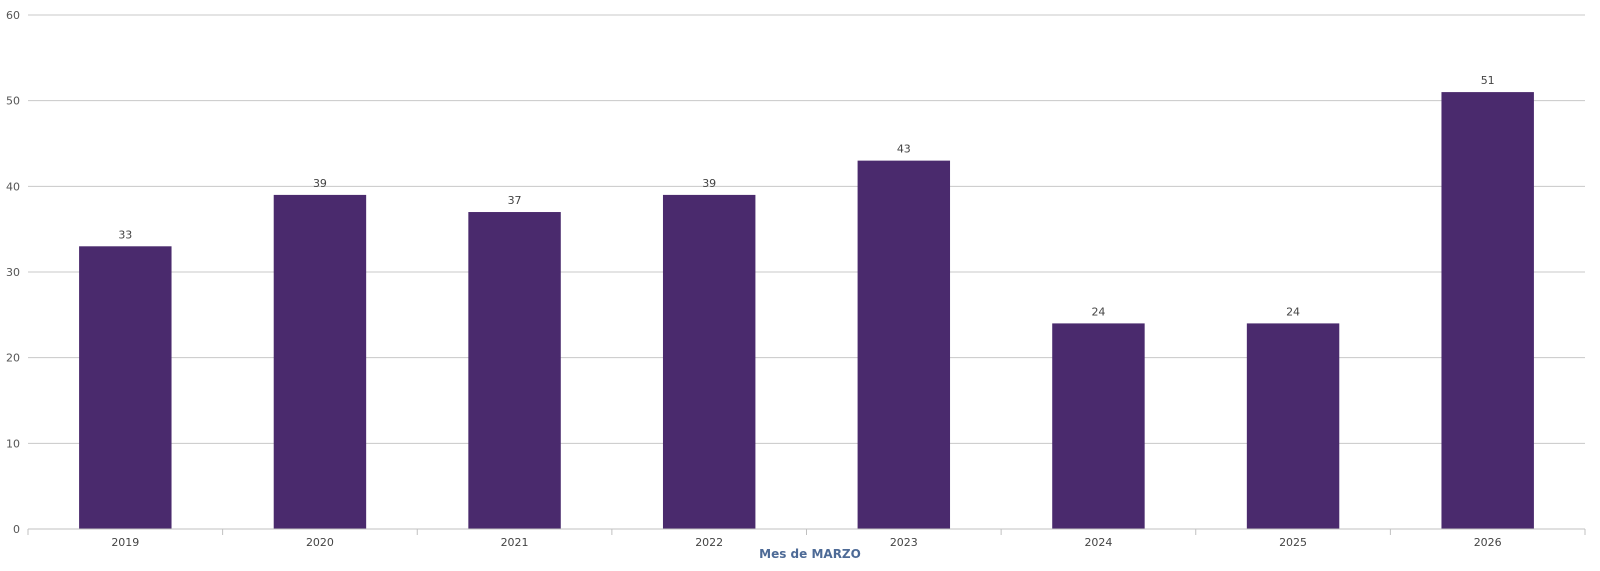 This screenshot has height=571, width=1600. I want to click on x-axis-title: Mes de MARZO, so click(810, 554).